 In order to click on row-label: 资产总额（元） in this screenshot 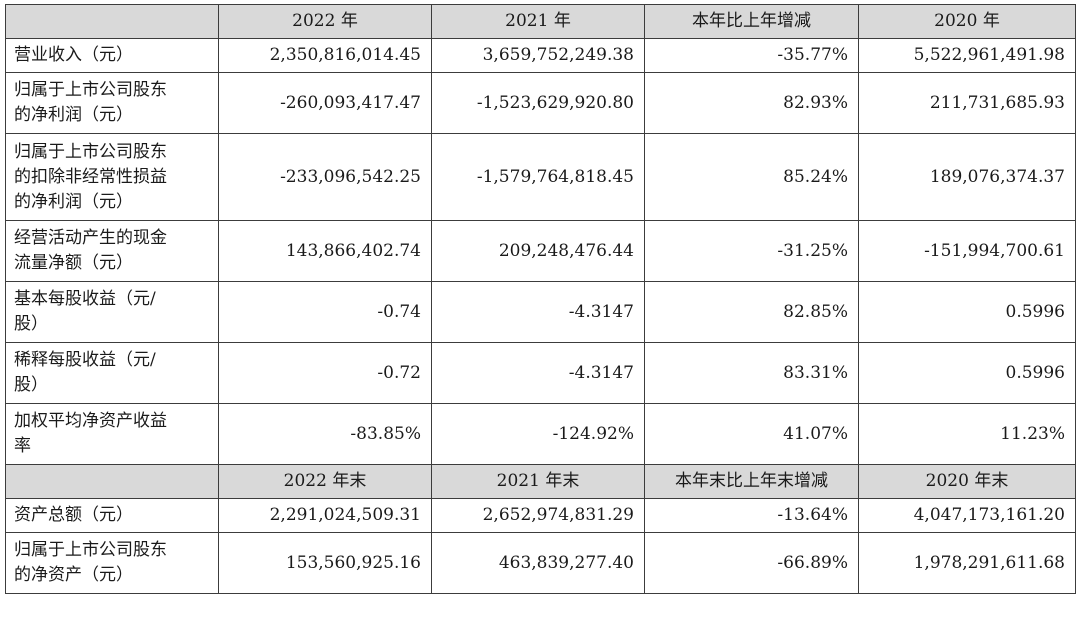, I will do `click(112, 515)`.